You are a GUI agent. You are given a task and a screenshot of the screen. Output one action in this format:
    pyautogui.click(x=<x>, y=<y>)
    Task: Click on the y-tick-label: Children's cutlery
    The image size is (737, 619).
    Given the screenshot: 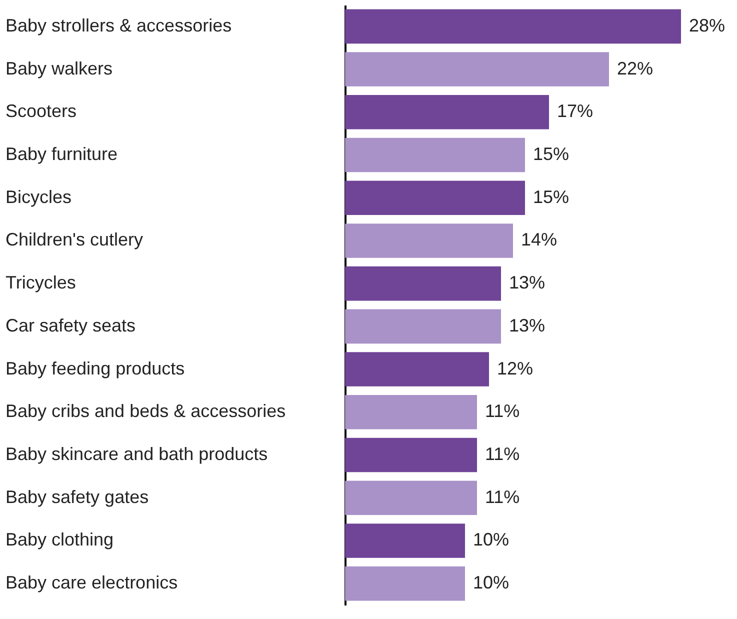 What is the action you would take?
    pyautogui.click(x=74, y=240)
    